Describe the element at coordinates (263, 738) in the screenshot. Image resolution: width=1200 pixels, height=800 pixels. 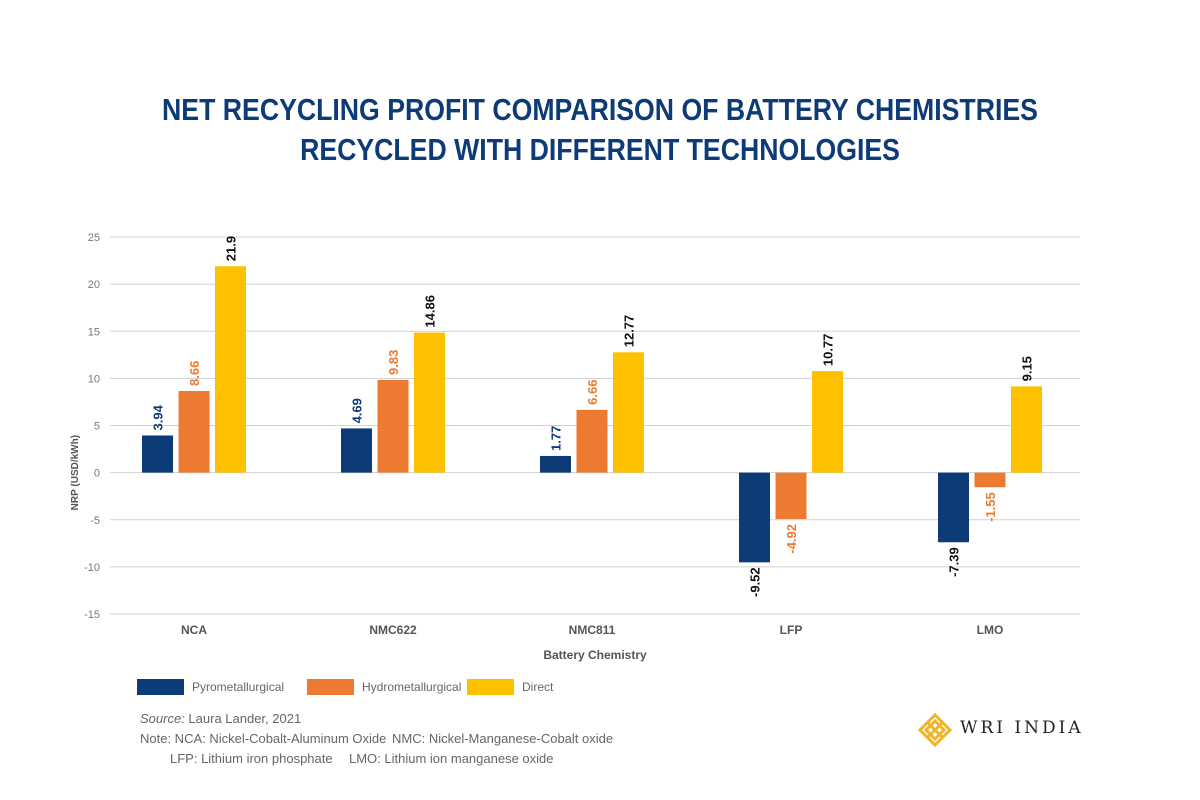
I see `note-nca: Note: NCA: Nickel-Cobalt-Aluminum Oxide` at that location.